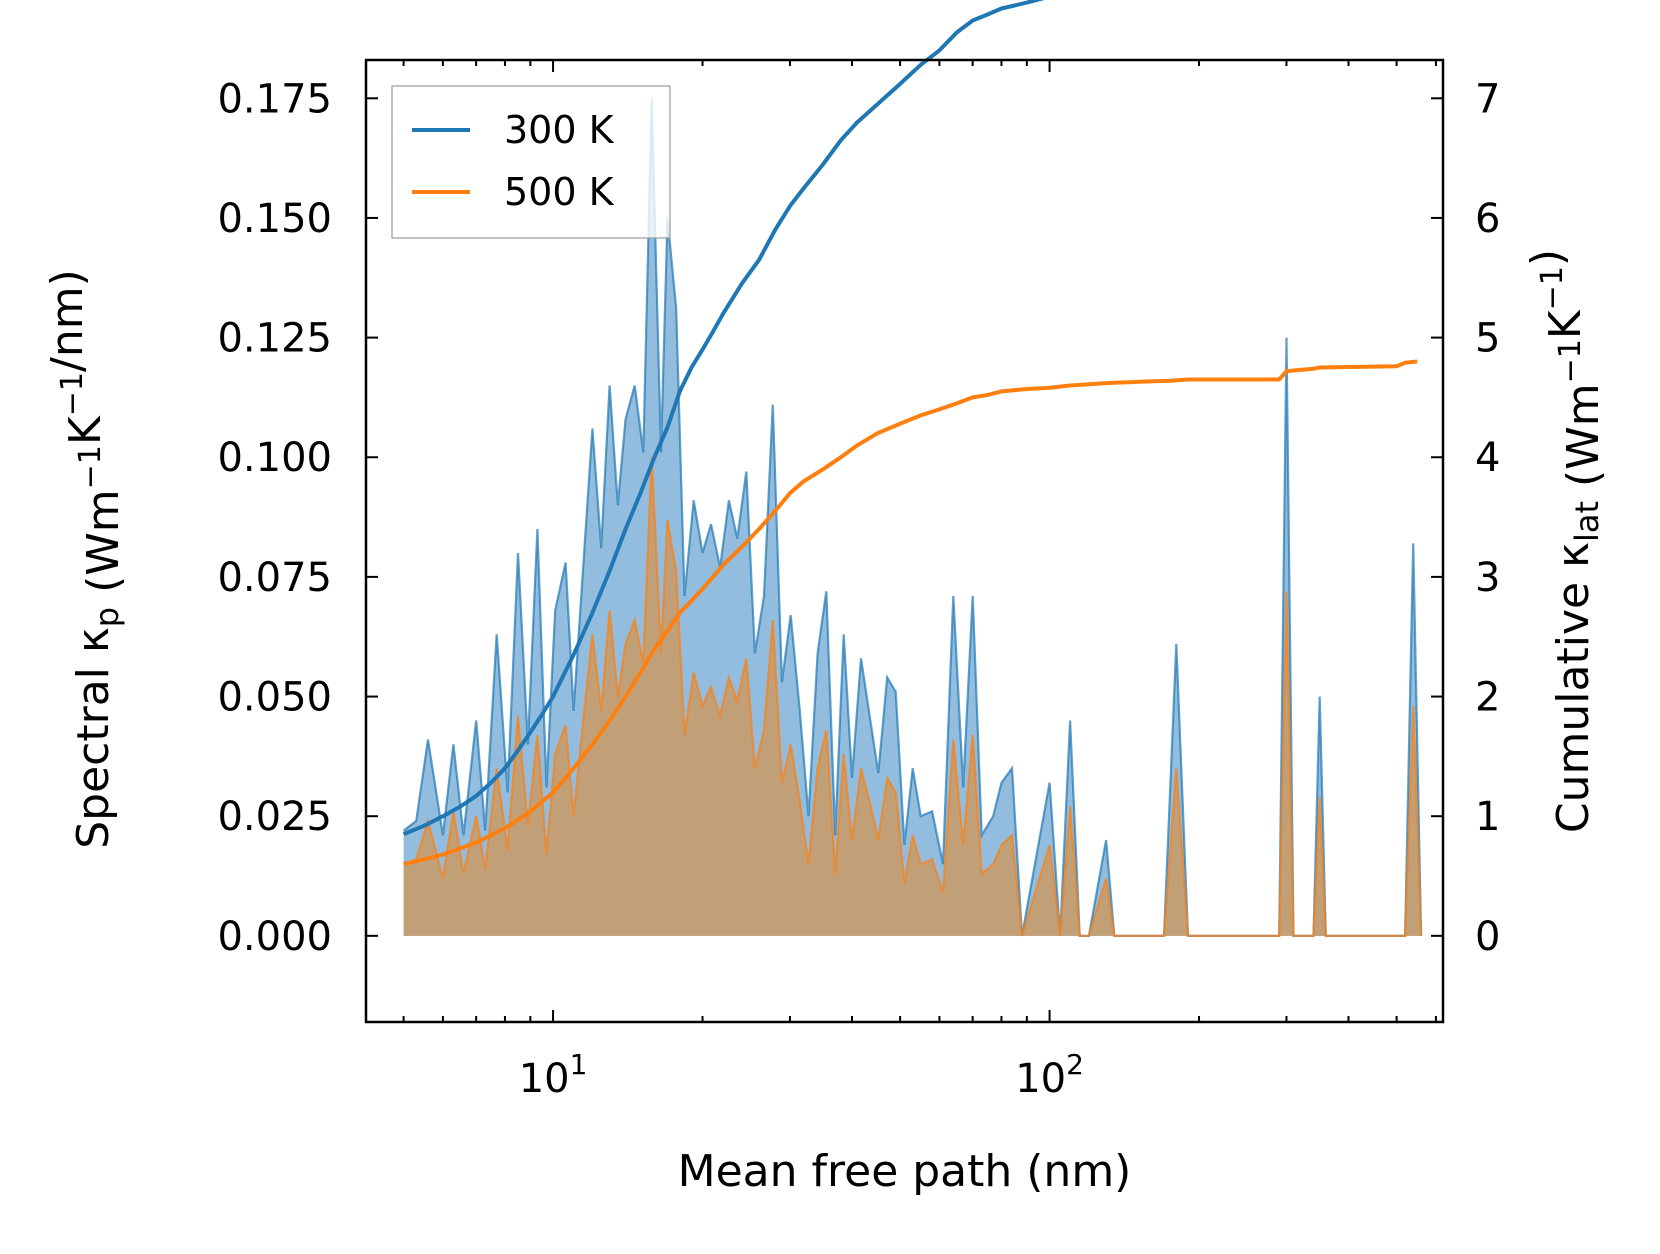  Describe the element at coordinates (1487, 219) in the screenshot. I see `y-right-tick-label: 6` at that location.